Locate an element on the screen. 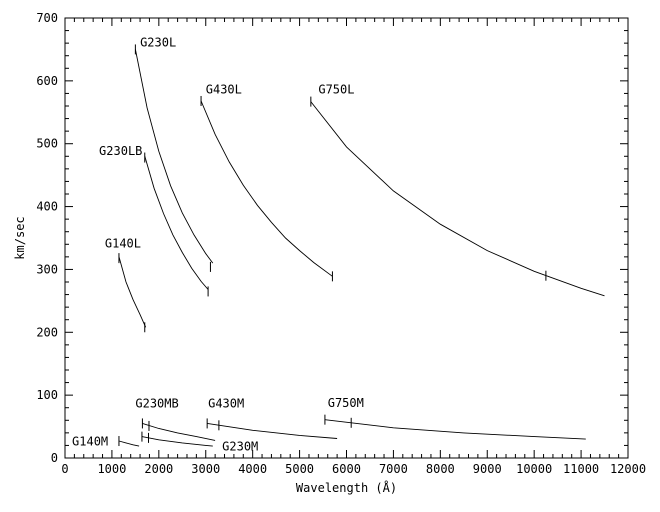 The image size is (660, 512). x-tick-label: 6000 is located at coordinates (346, 469).